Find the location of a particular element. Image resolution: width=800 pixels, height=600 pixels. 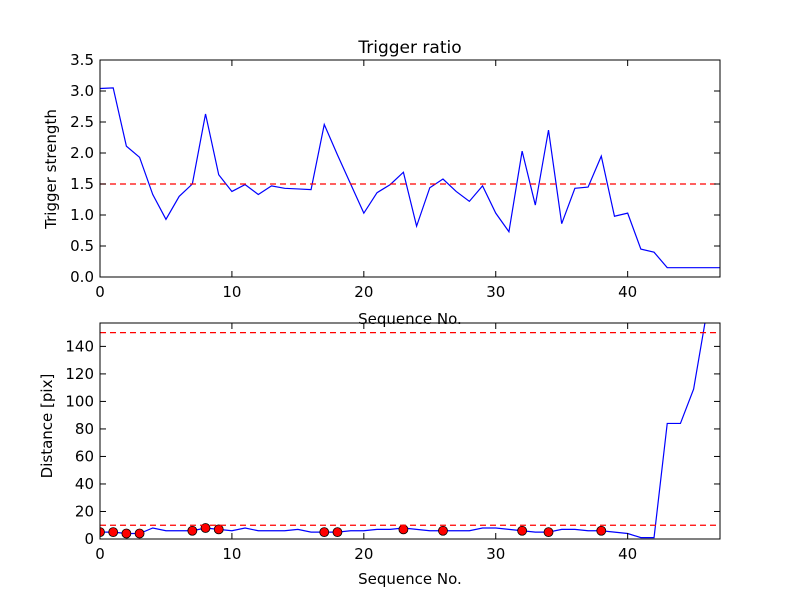

top-ytick-label: 3.0 is located at coordinates (82, 91).